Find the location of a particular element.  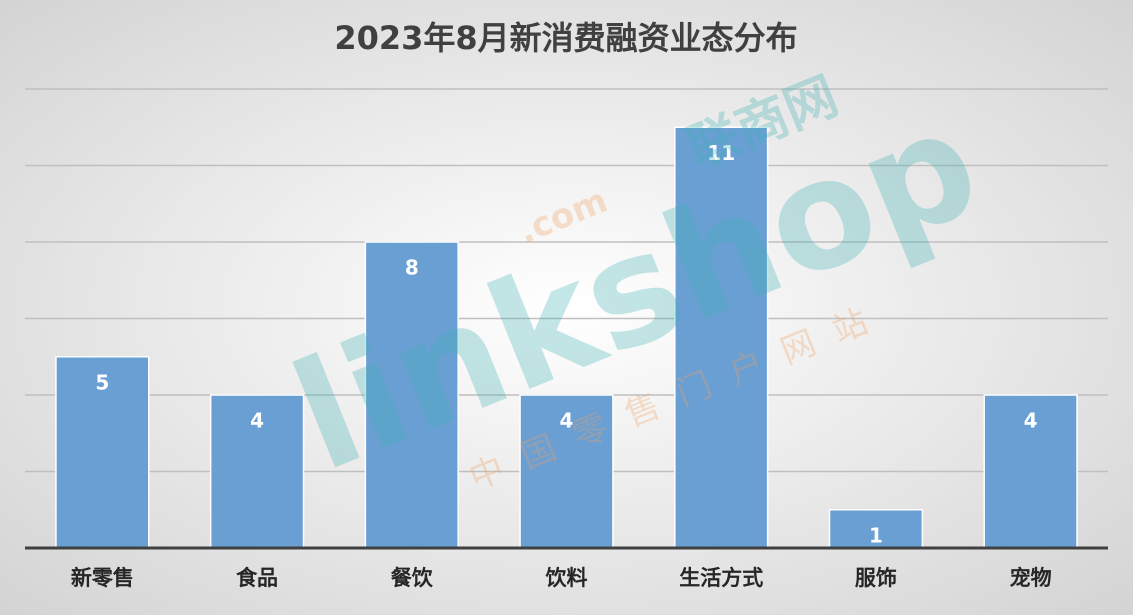

x-tick-label: 食品 is located at coordinates (257, 578).